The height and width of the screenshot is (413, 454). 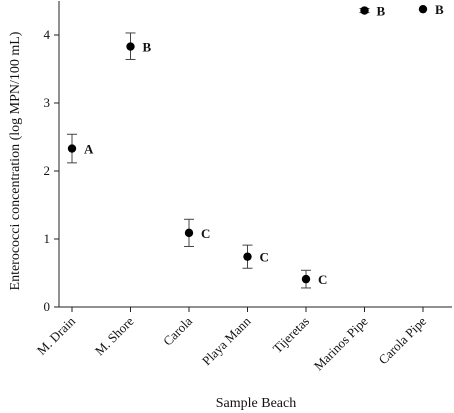 I want to click on x-tick-label: Playa Mann, so click(x=226, y=340).